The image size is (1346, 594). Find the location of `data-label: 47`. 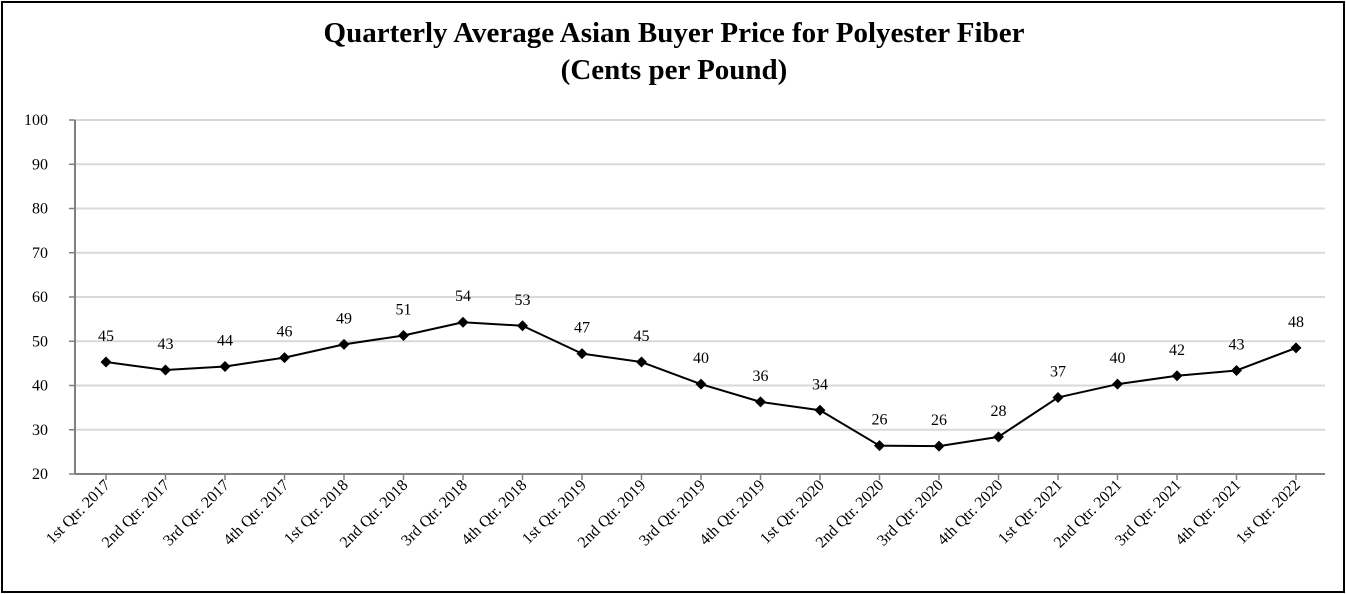

data-label: 47 is located at coordinates (582, 328).